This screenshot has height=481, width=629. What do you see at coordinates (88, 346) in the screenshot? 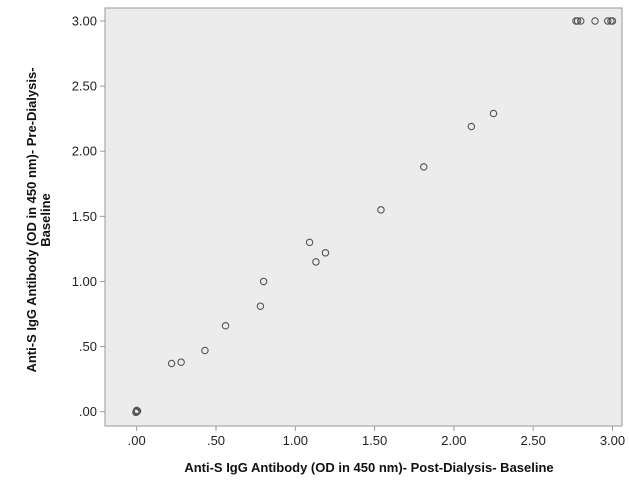
I see `y-tick-label: .50` at bounding box center [88, 346].